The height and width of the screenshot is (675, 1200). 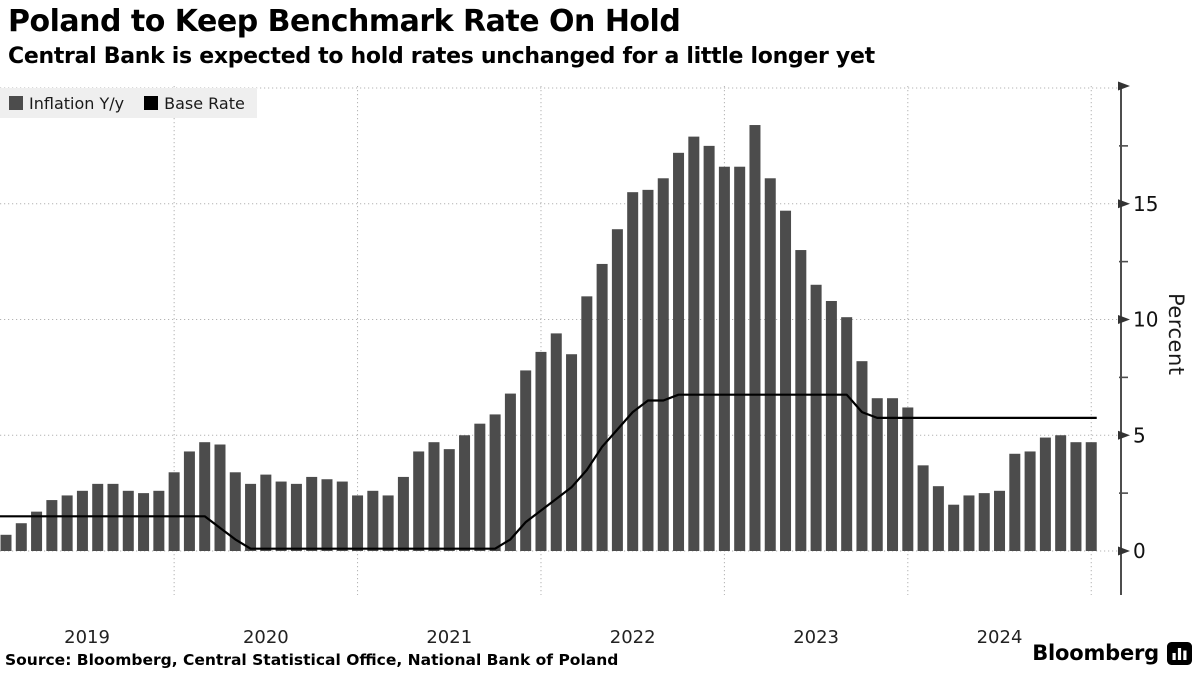 What do you see at coordinates (16, 103) in the screenshot?
I see `inflation-series-swatch-icon` at bounding box center [16, 103].